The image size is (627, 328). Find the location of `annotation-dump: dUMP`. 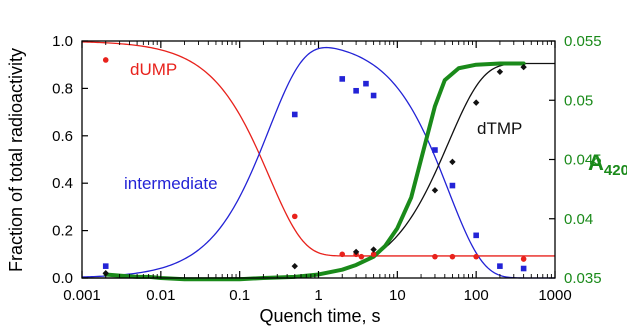

annotation-dump: dUMP is located at coordinates (153, 69).